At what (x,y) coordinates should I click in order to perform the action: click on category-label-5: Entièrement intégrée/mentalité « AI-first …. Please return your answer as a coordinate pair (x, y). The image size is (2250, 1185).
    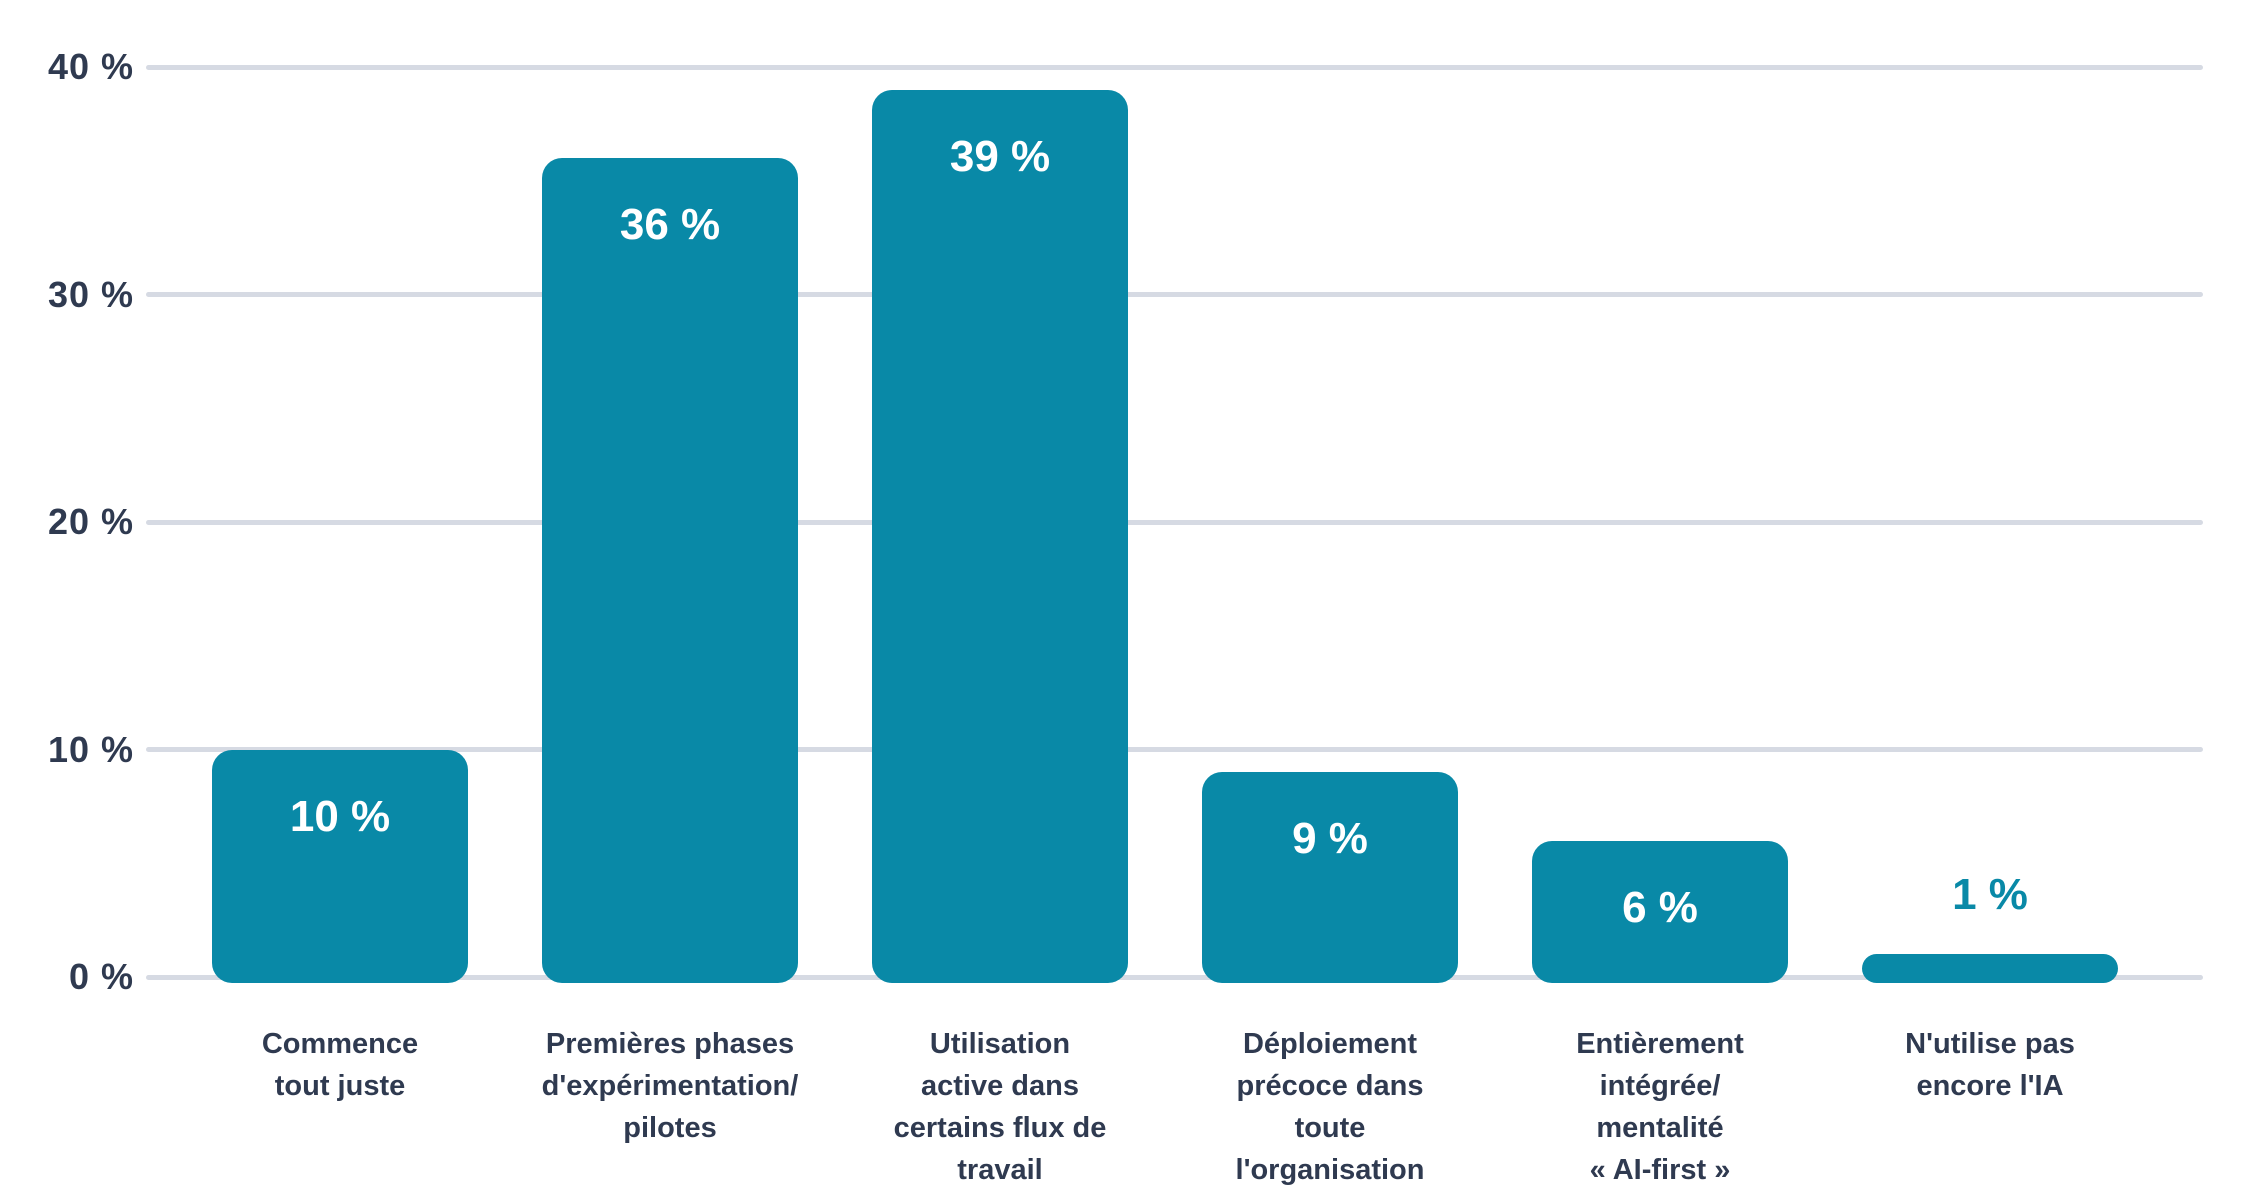
    Looking at the image, I should click on (1660, 1104).